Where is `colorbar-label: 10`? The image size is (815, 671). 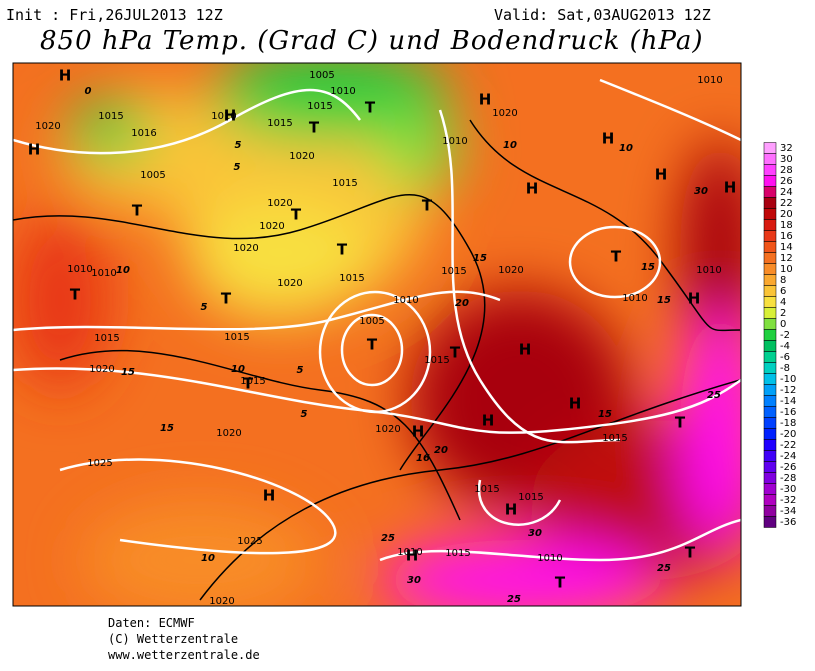 colorbar-label: 10 is located at coordinates (786, 269).